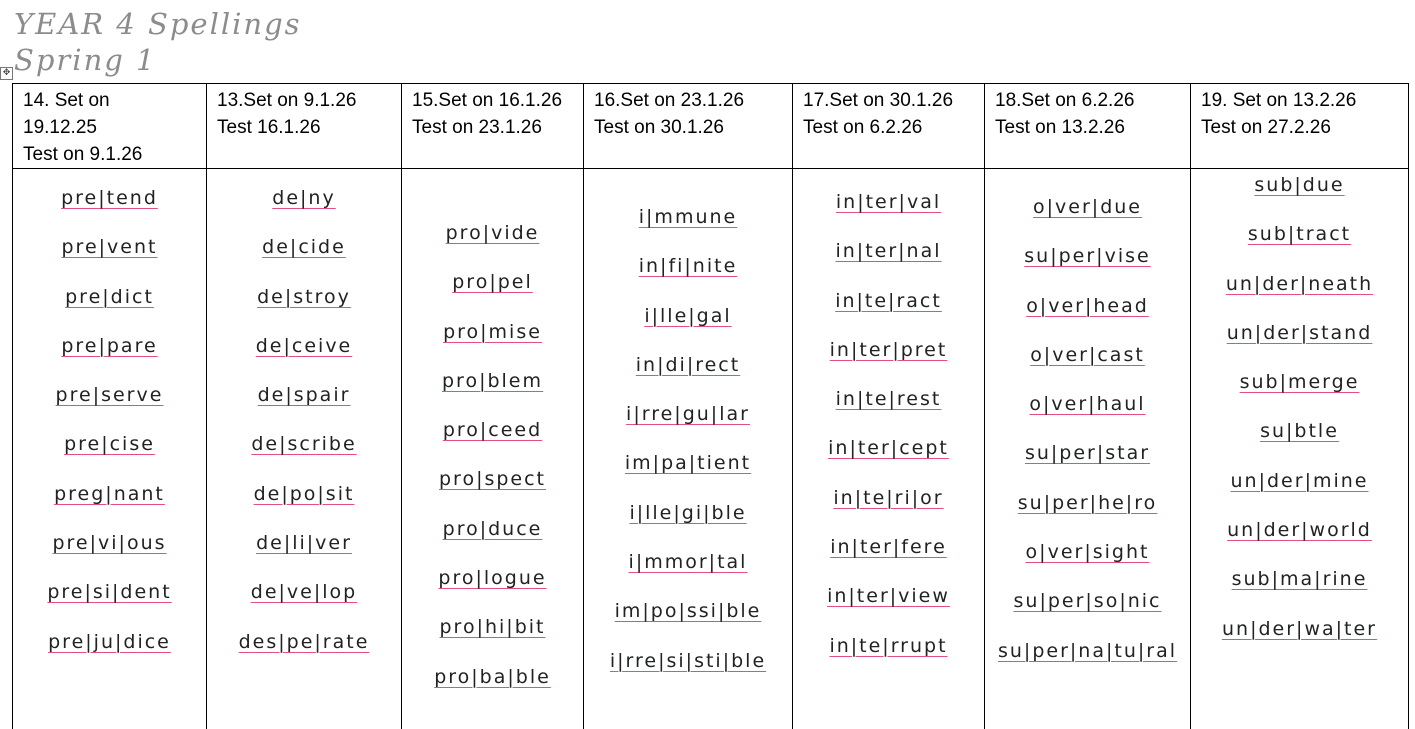 The height and width of the screenshot is (729, 1415). What do you see at coordinates (269, 127) in the screenshot?
I see `header-line: Test 16.1.26` at bounding box center [269, 127].